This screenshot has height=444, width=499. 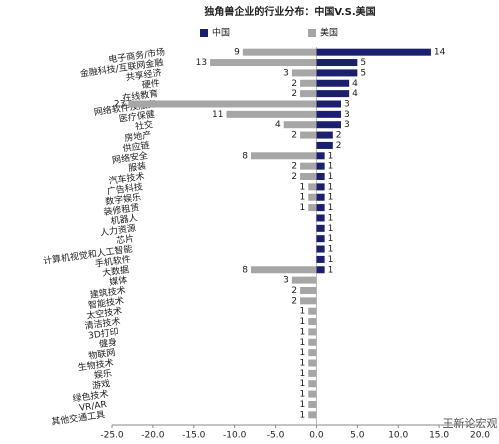 I want to click on category-label: 供应链, so click(x=136, y=147).